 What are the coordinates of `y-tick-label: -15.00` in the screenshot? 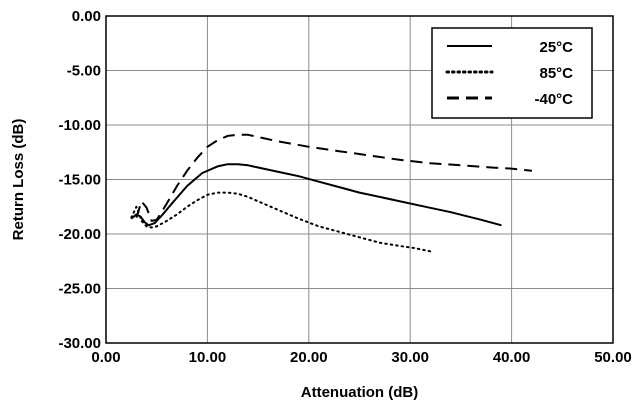 It's located at (79, 180).